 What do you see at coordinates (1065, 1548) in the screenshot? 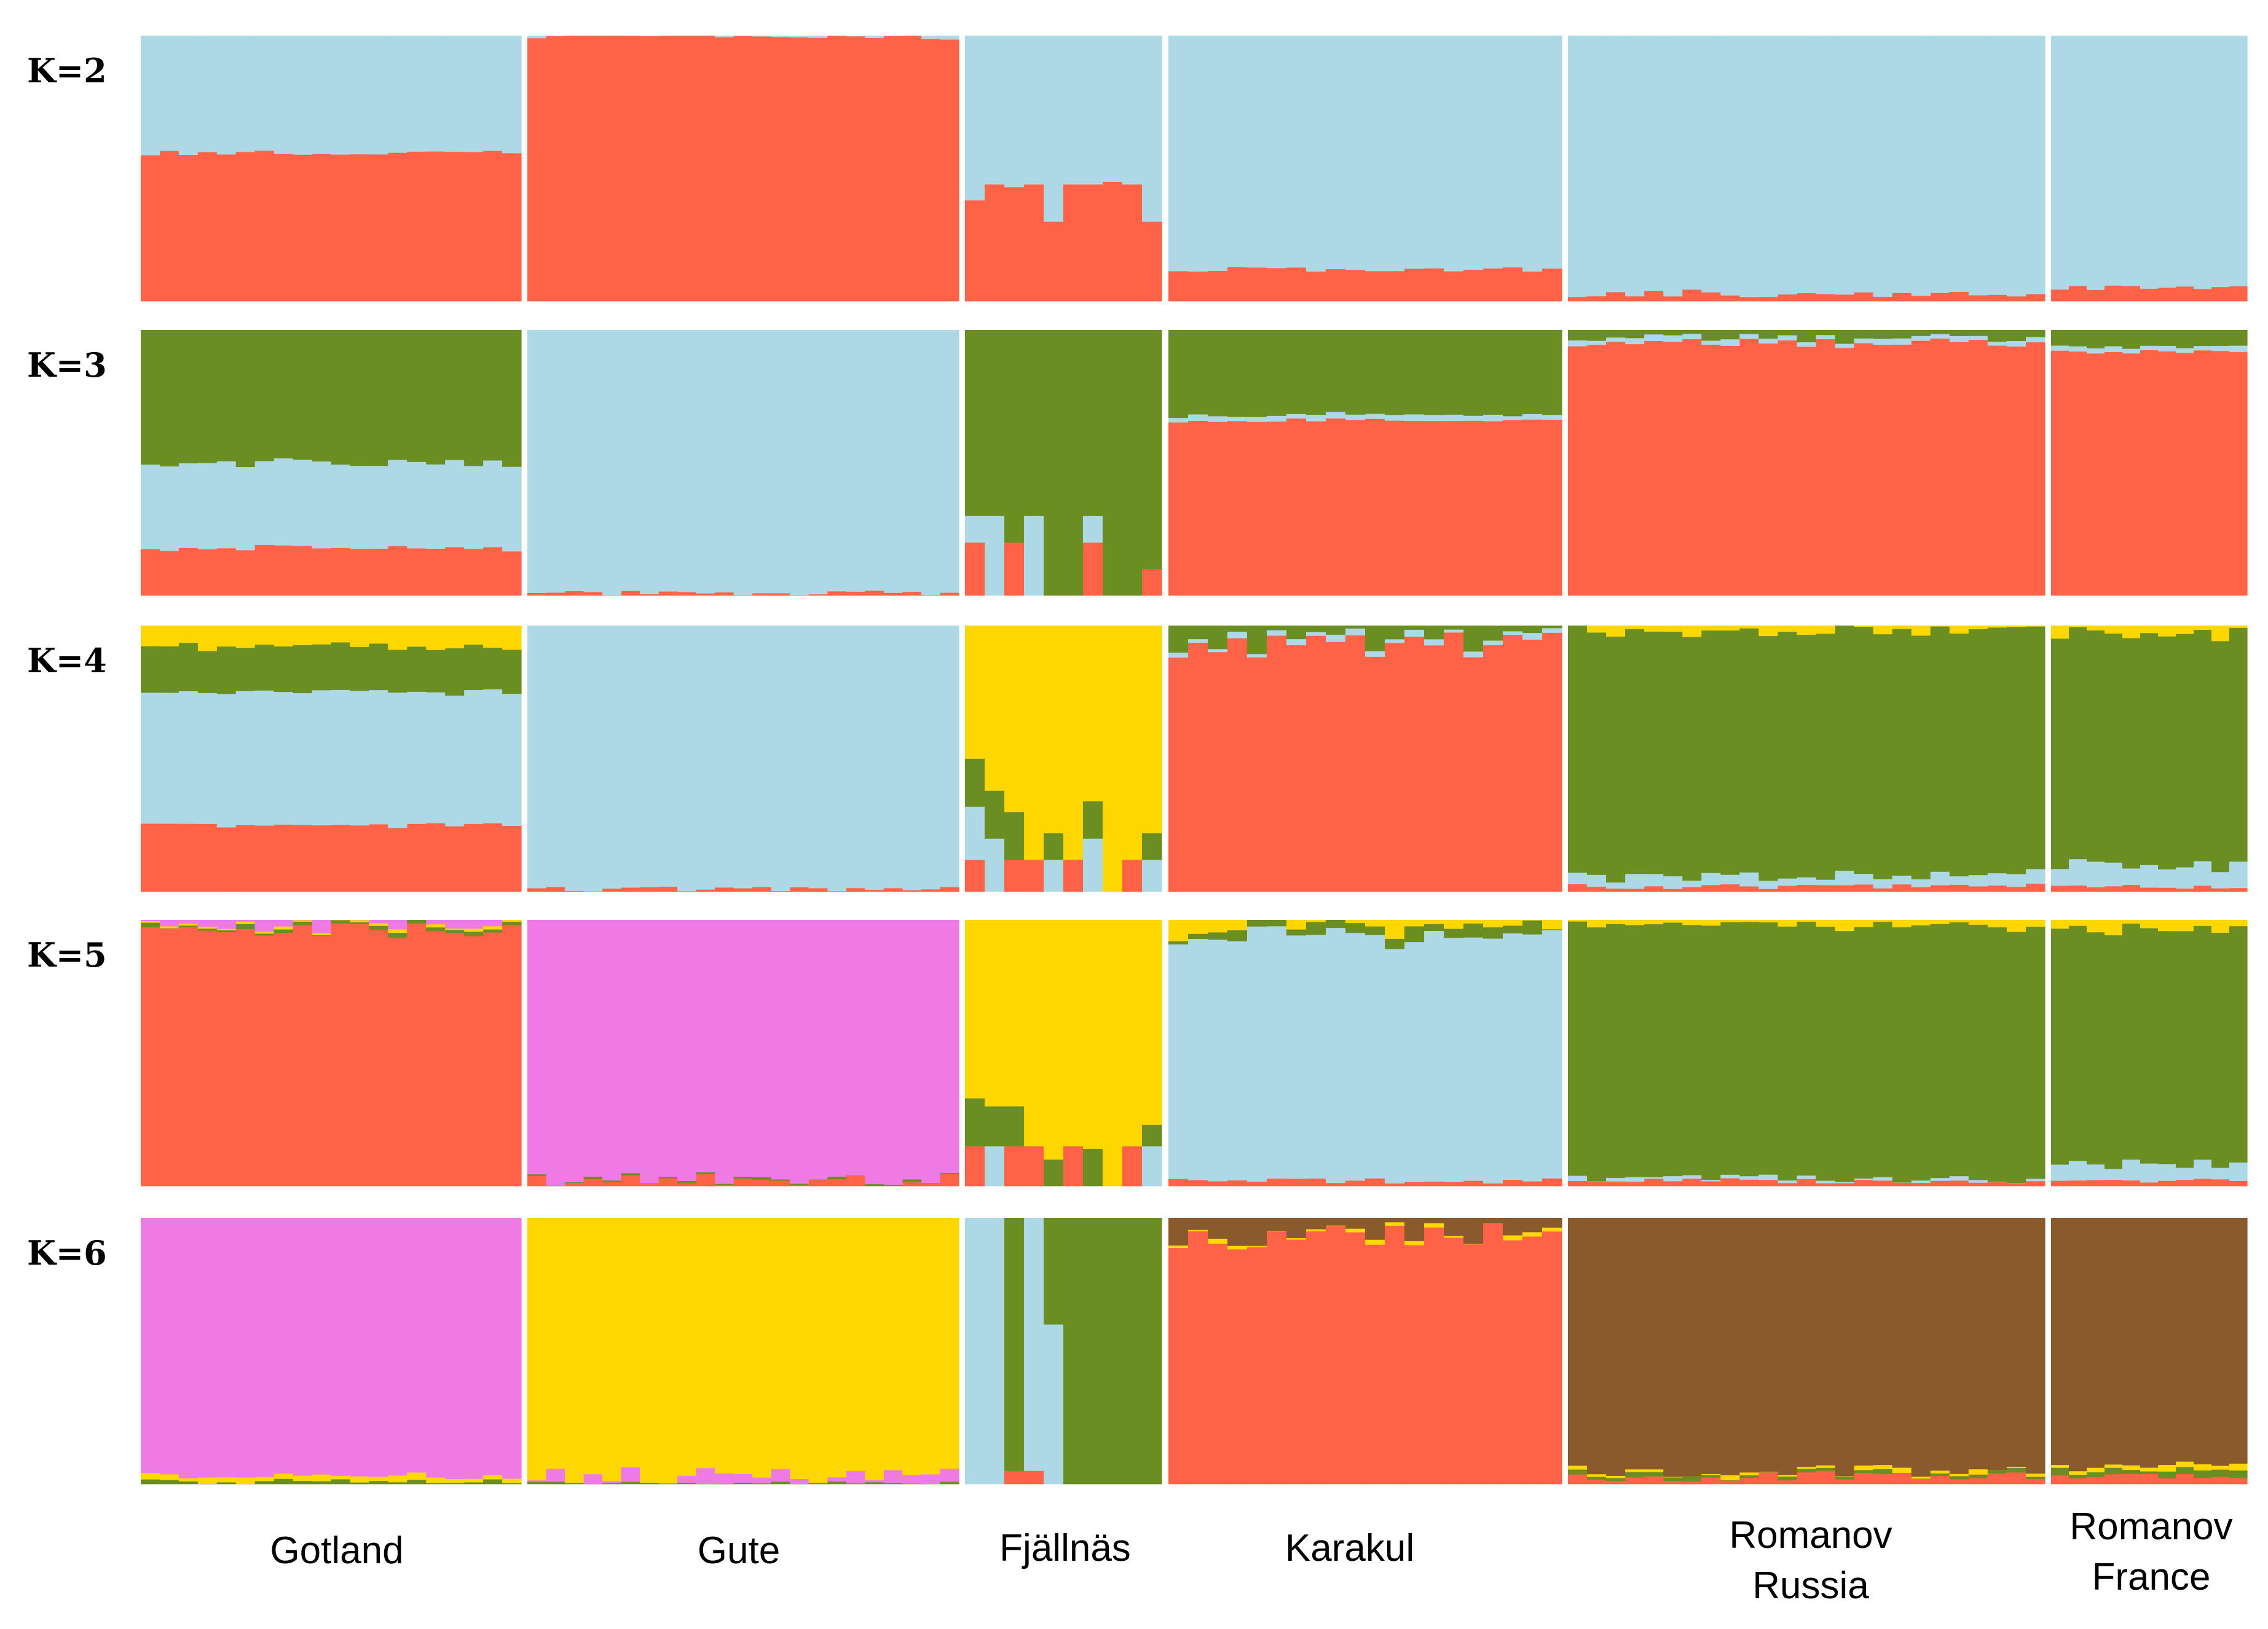
I see `population-label: Fjällnäs` at bounding box center [1065, 1548].